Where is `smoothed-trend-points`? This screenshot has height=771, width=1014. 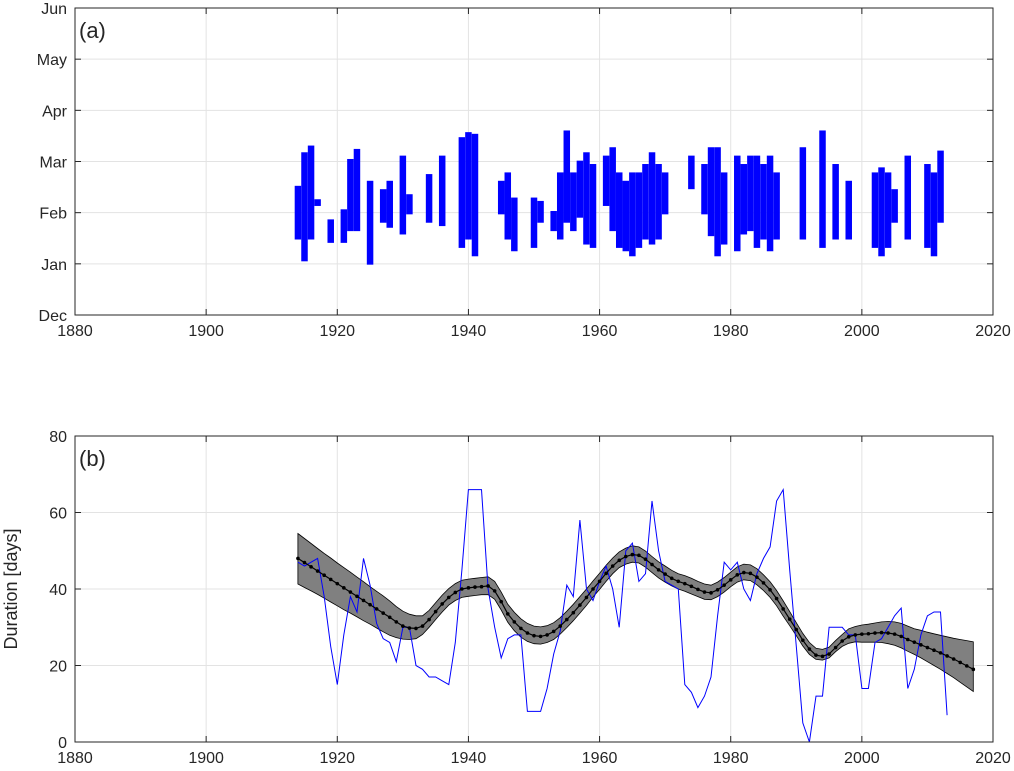 smoothed-trend-points is located at coordinates (636, 612).